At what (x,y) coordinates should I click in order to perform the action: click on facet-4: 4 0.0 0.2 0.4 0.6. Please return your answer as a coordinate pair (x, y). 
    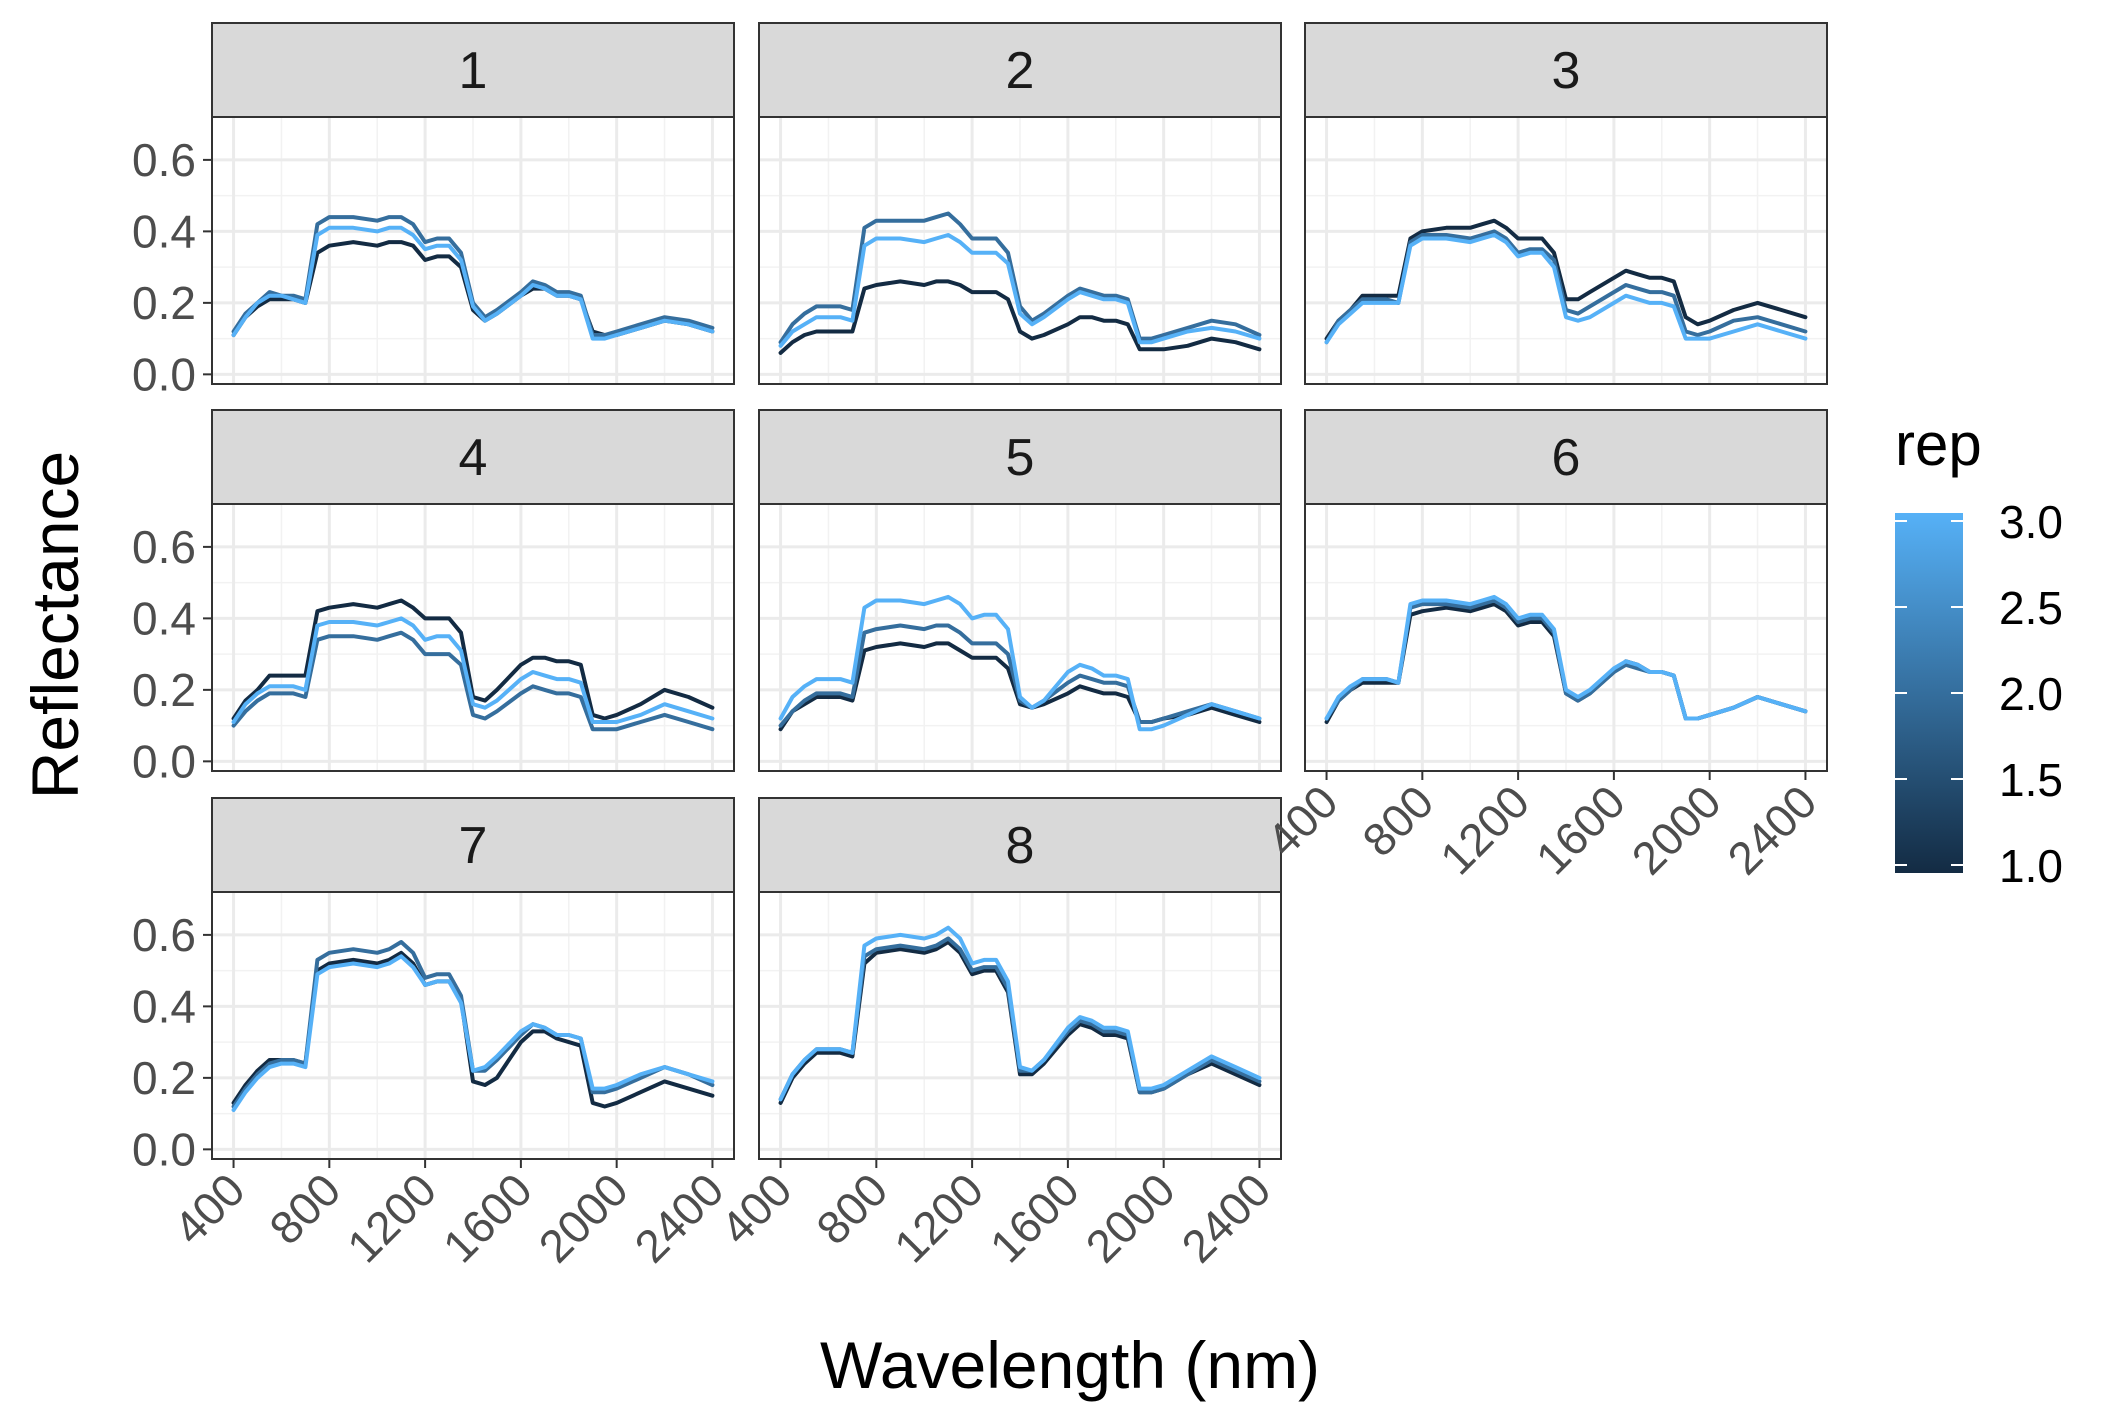
    Looking at the image, I should click on (433, 598).